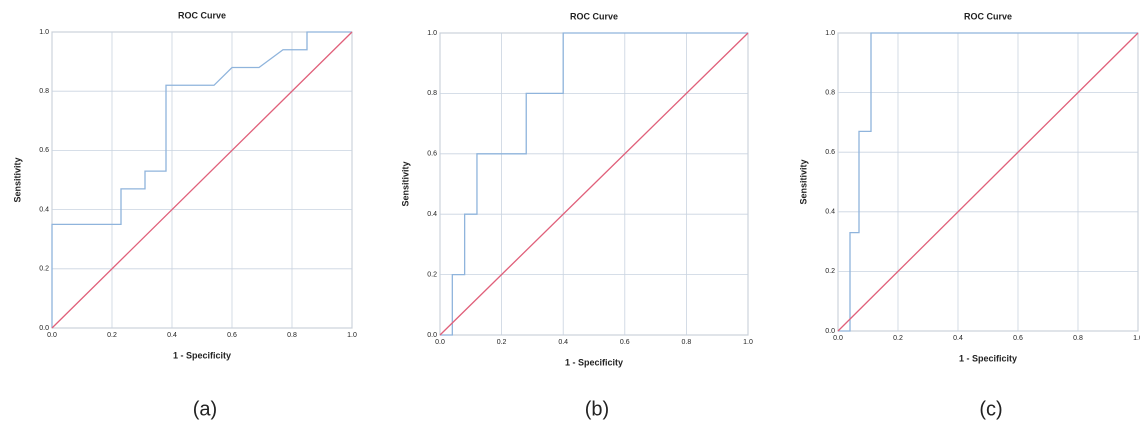 The image size is (1140, 428). I want to click on caption: (c), so click(990, 409).